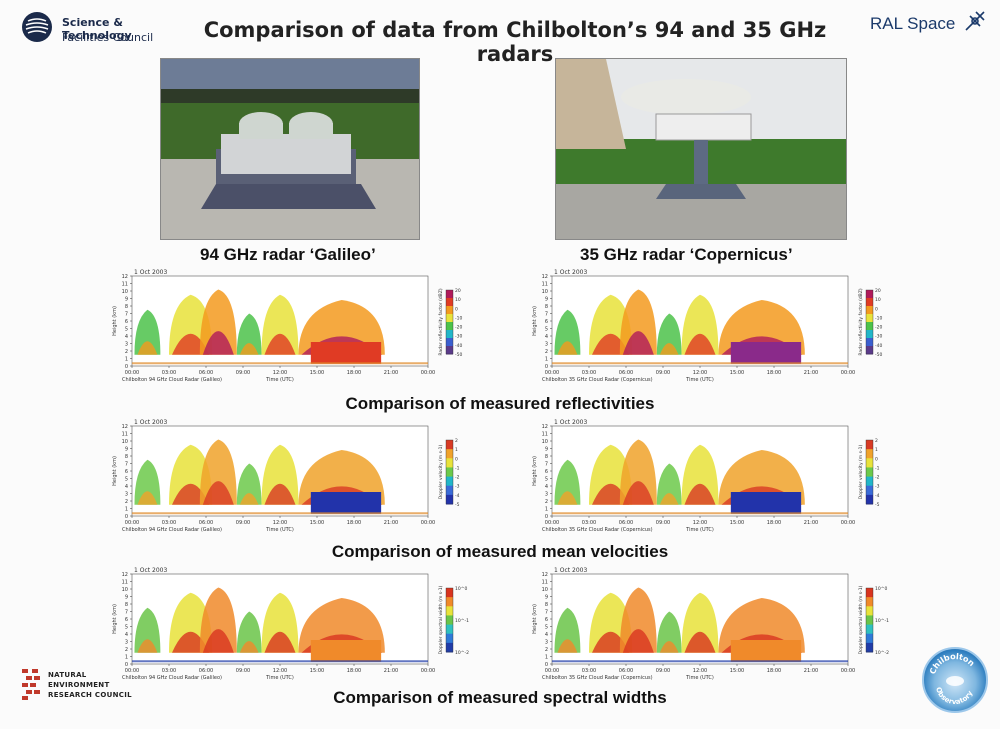 Image resolution: width=1000 pixels, height=729 pixels. I want to click on colorbar-label: Radar reflectivity factor (dBZ), so click(861, 321).